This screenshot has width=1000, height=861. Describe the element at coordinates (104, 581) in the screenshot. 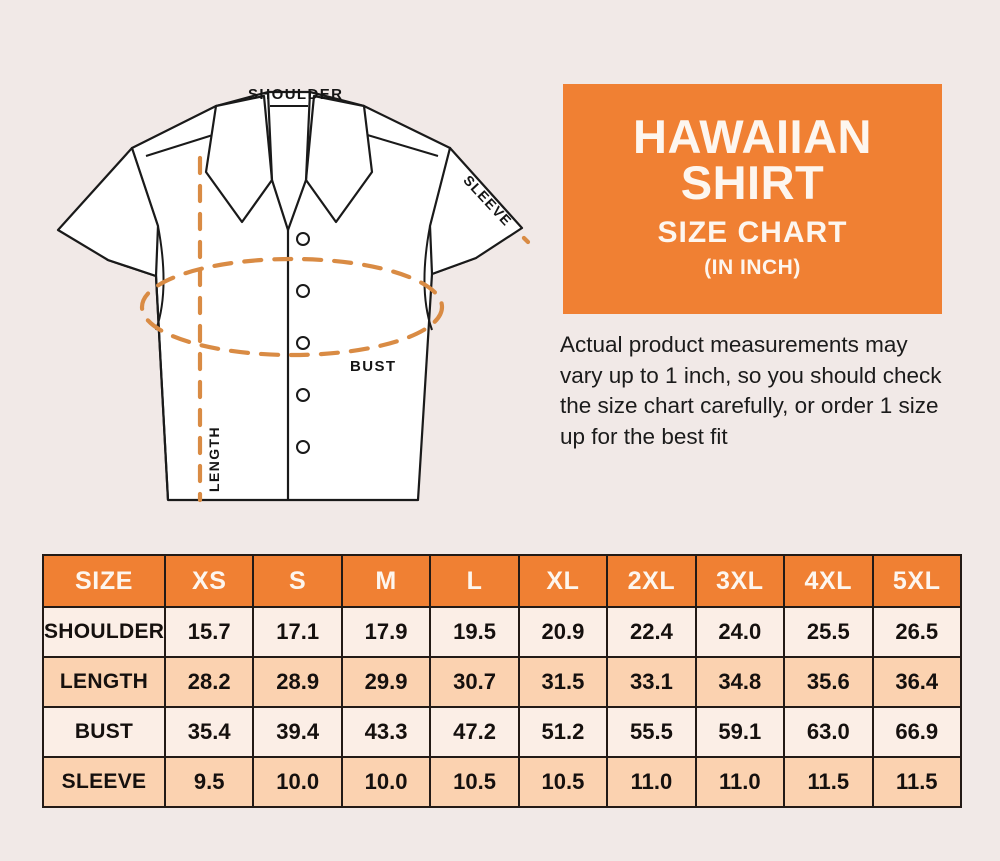

I see `header-size: SIZE` at that location.